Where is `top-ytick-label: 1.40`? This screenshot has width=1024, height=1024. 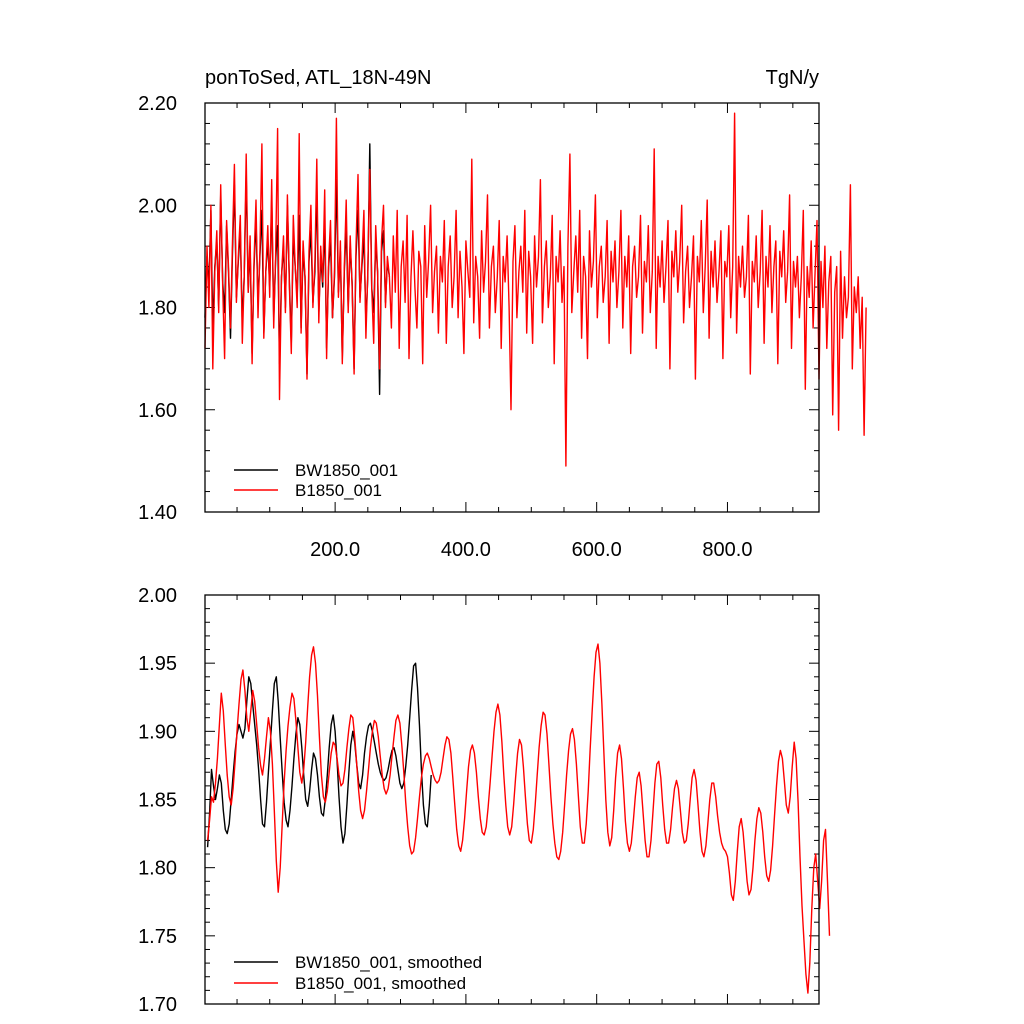 top-ytick-label: 1.40 is located at coordinates (157, 513).